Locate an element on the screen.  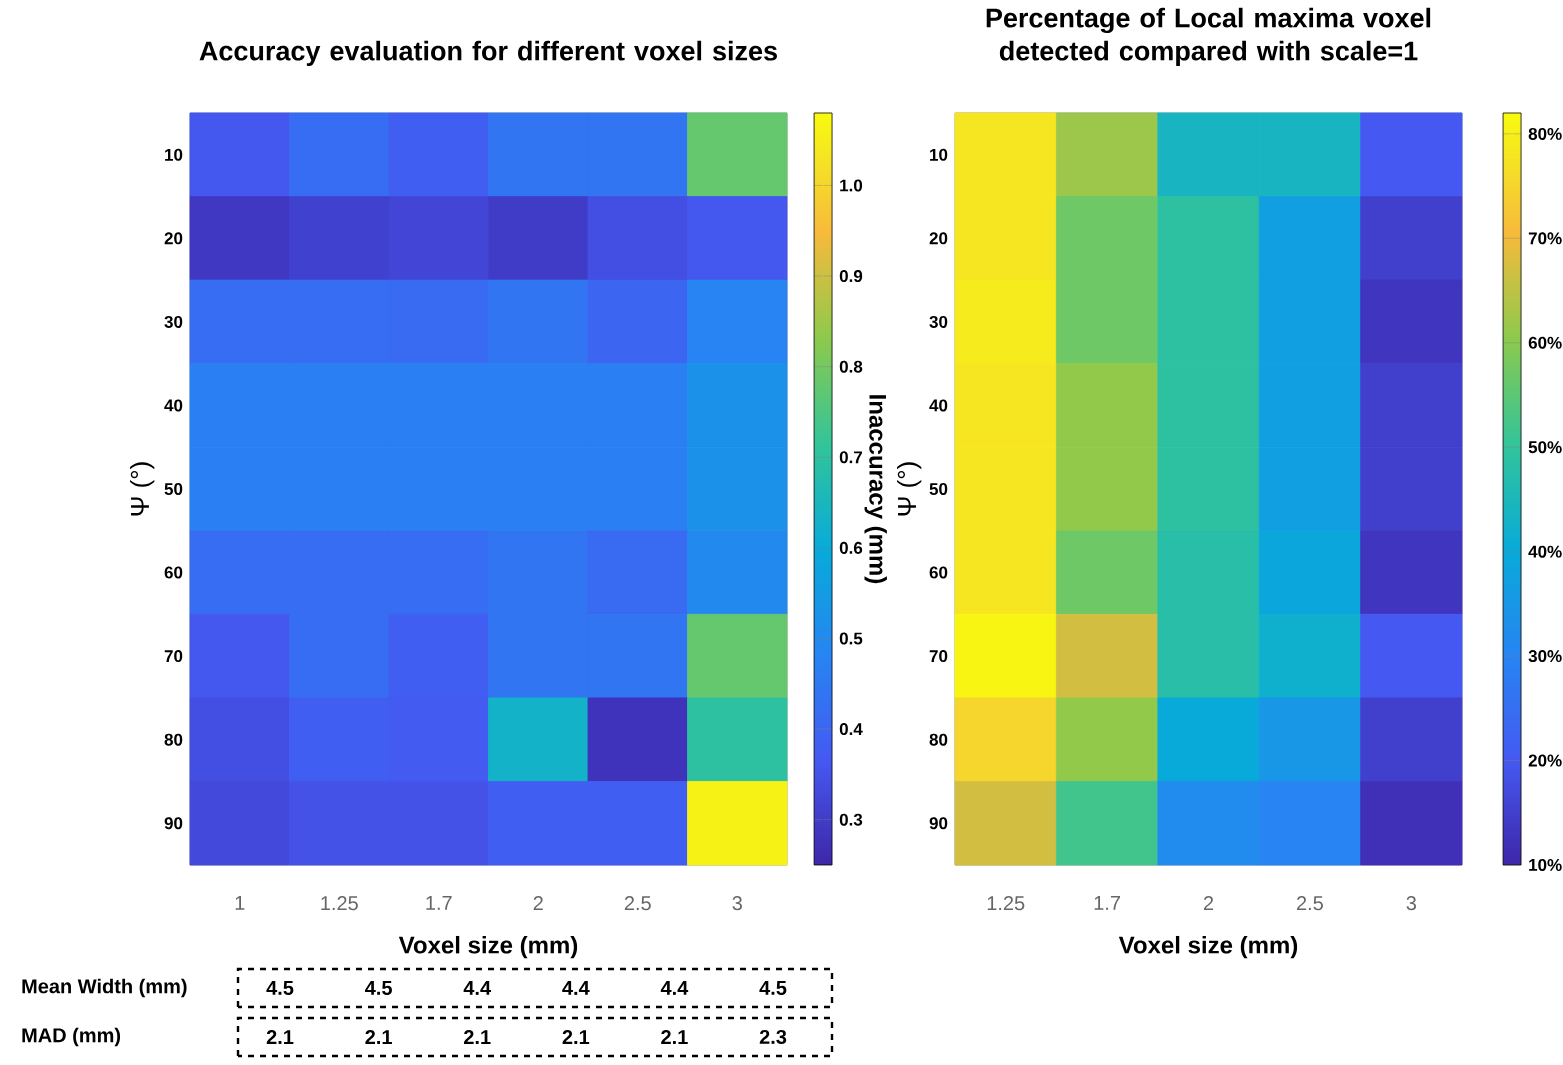
color-bar-label: 30% is located at coordinates (1545, 656).